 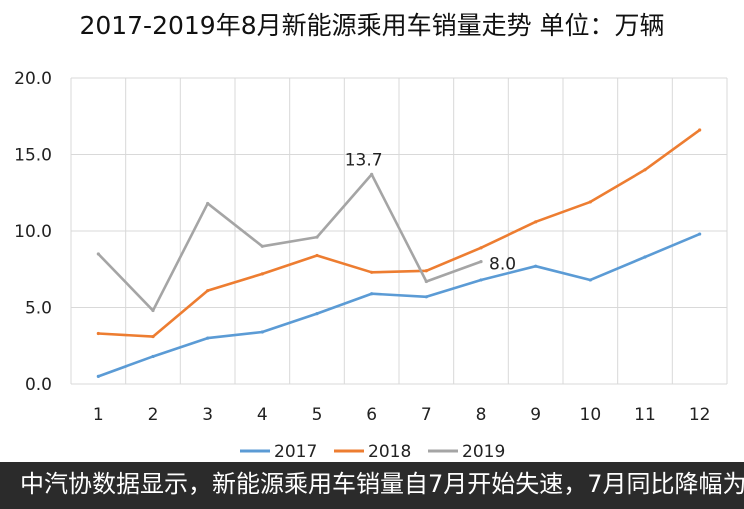 What do you see at coordinates (33, 79) in the screenshot?
I see `y-tick-label: 20.0` at bounding box center [33, 79].